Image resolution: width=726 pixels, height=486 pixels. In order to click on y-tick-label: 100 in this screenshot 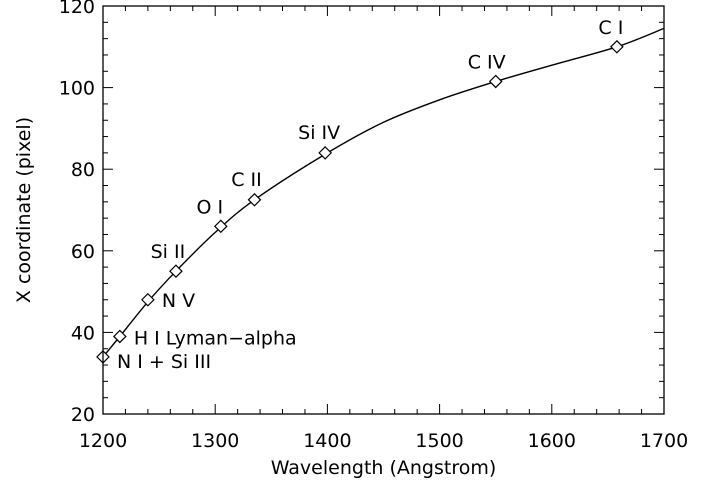, I will do `click(77, 89)`.